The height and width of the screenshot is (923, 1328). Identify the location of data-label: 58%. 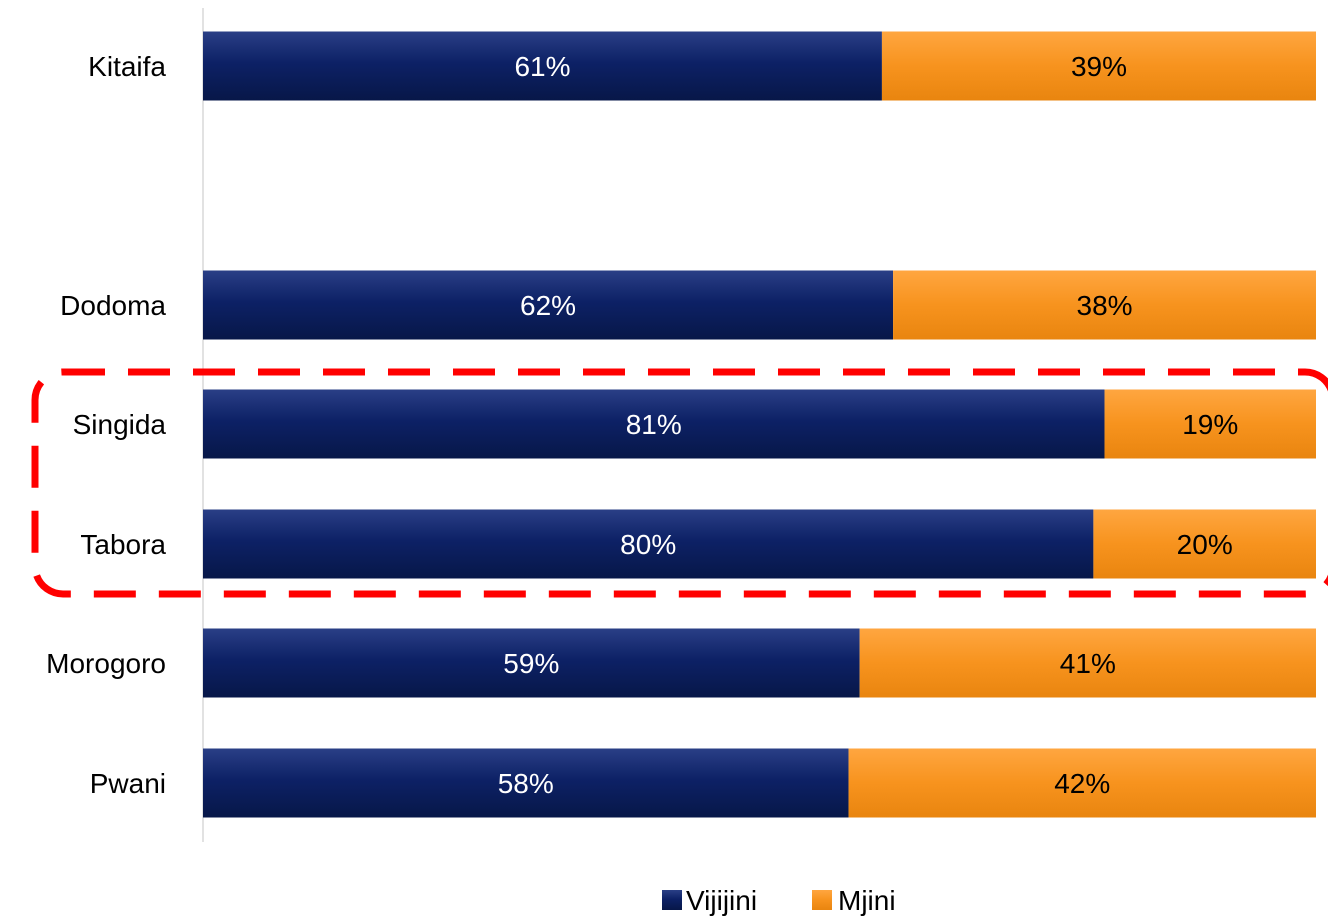
(526, 783).